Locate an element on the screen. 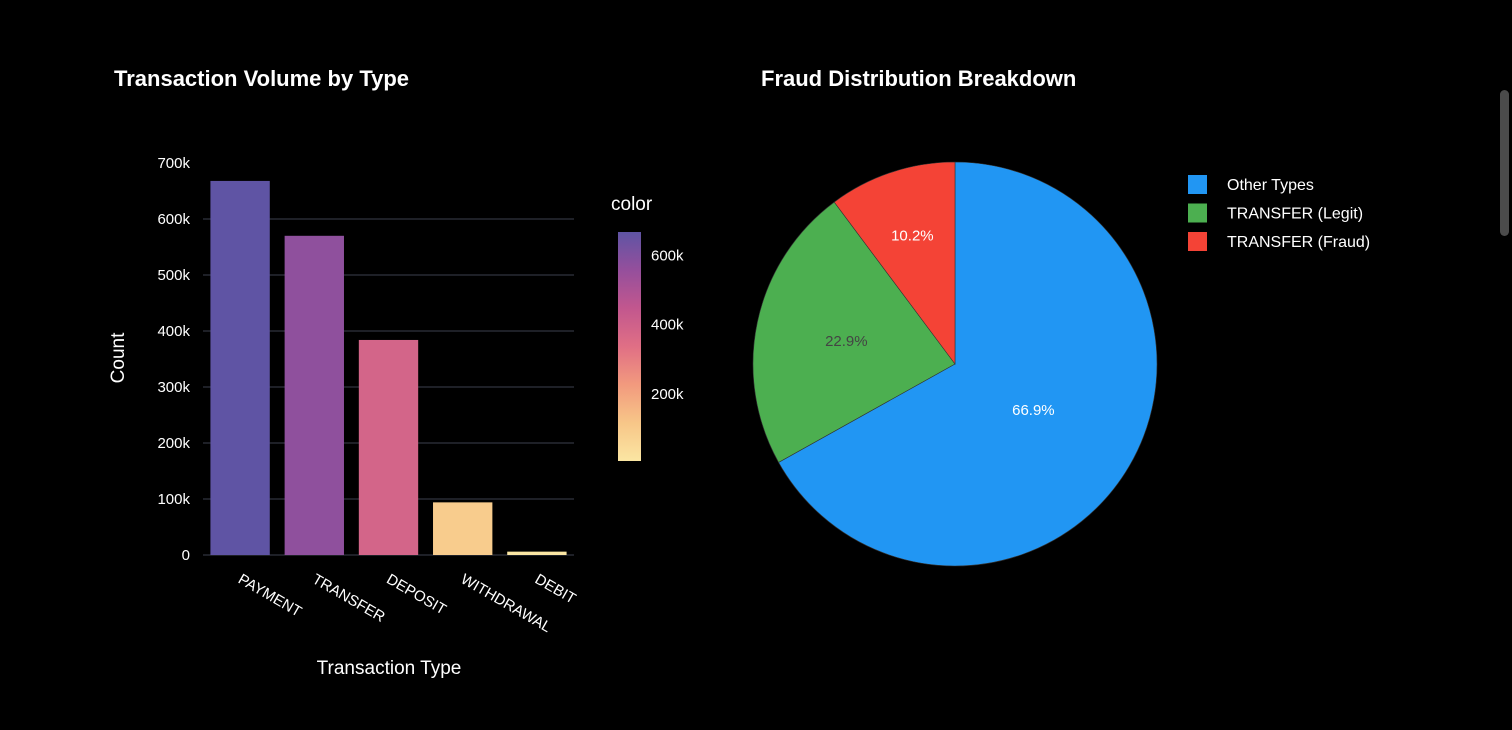 The image size is (1512, 730). bar-payment is located at coordinates (240, 368).